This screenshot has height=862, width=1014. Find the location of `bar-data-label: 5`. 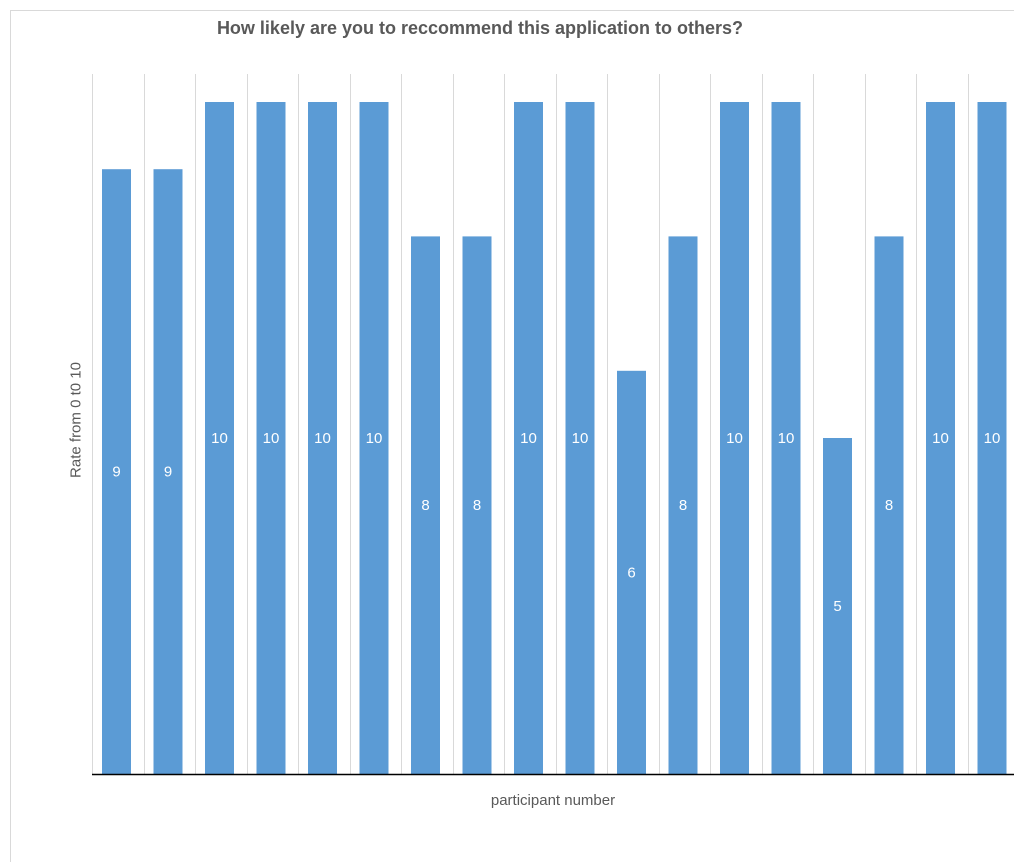

bar-data-label: 5 is located at coordinates (837, 606).